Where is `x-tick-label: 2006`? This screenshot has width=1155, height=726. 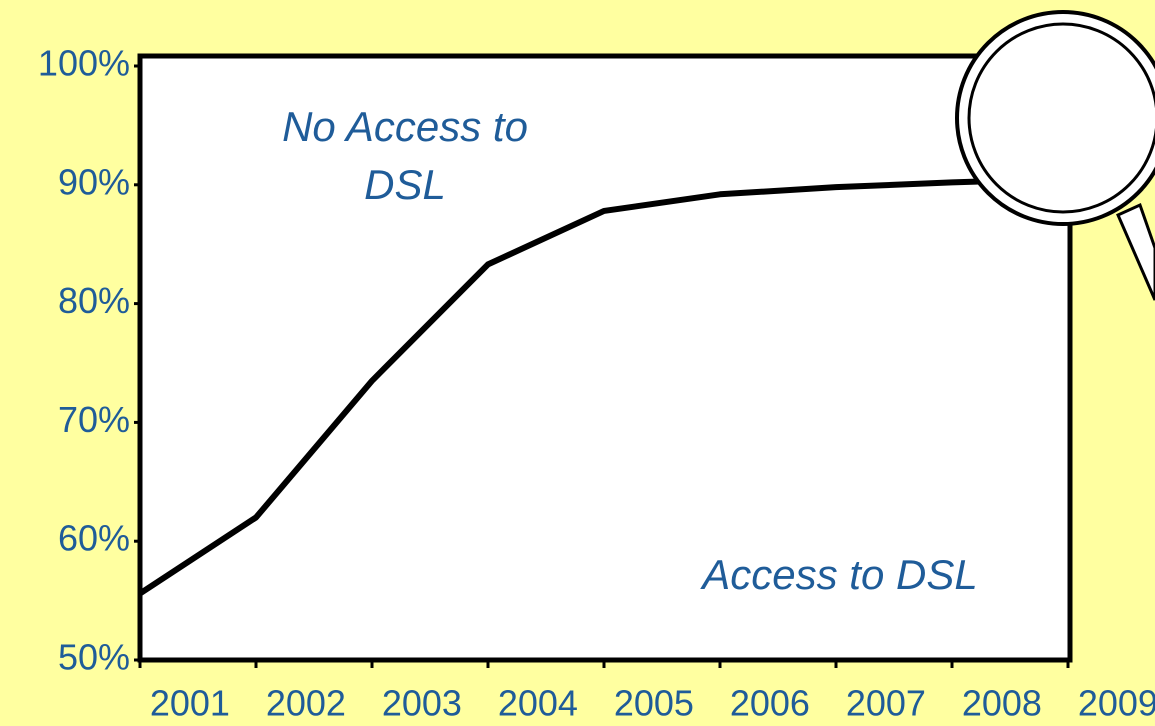
x-tick-label: 2006 is located at coordinates (770, 703).